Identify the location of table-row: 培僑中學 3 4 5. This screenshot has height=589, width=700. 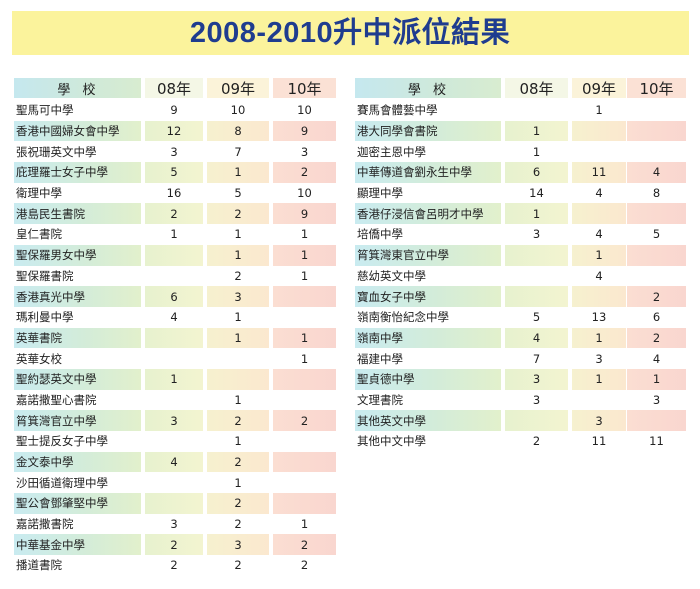
(520, 234).